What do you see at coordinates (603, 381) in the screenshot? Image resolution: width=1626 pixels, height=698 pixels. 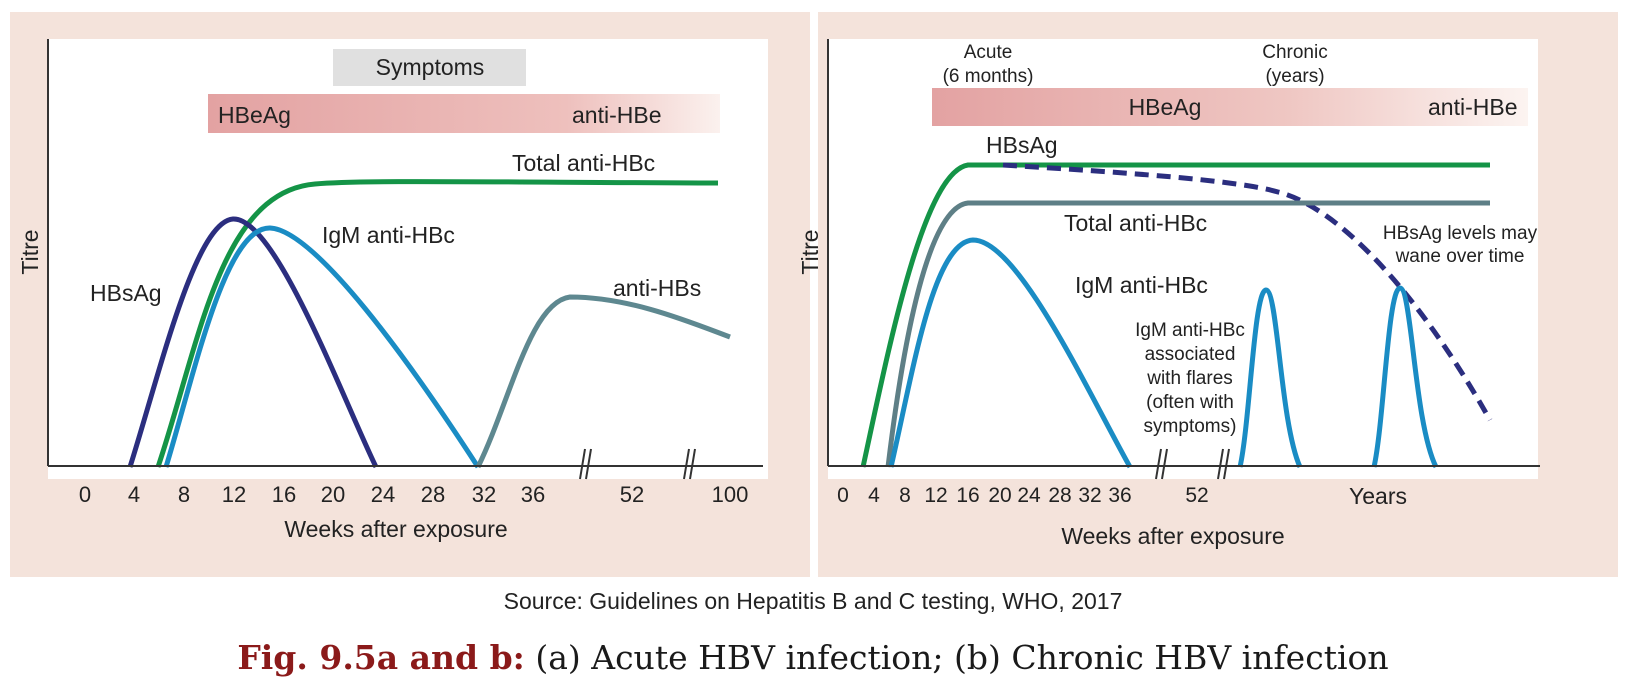 I see `anti-hbs-curve` at bounding box center [603, 381].